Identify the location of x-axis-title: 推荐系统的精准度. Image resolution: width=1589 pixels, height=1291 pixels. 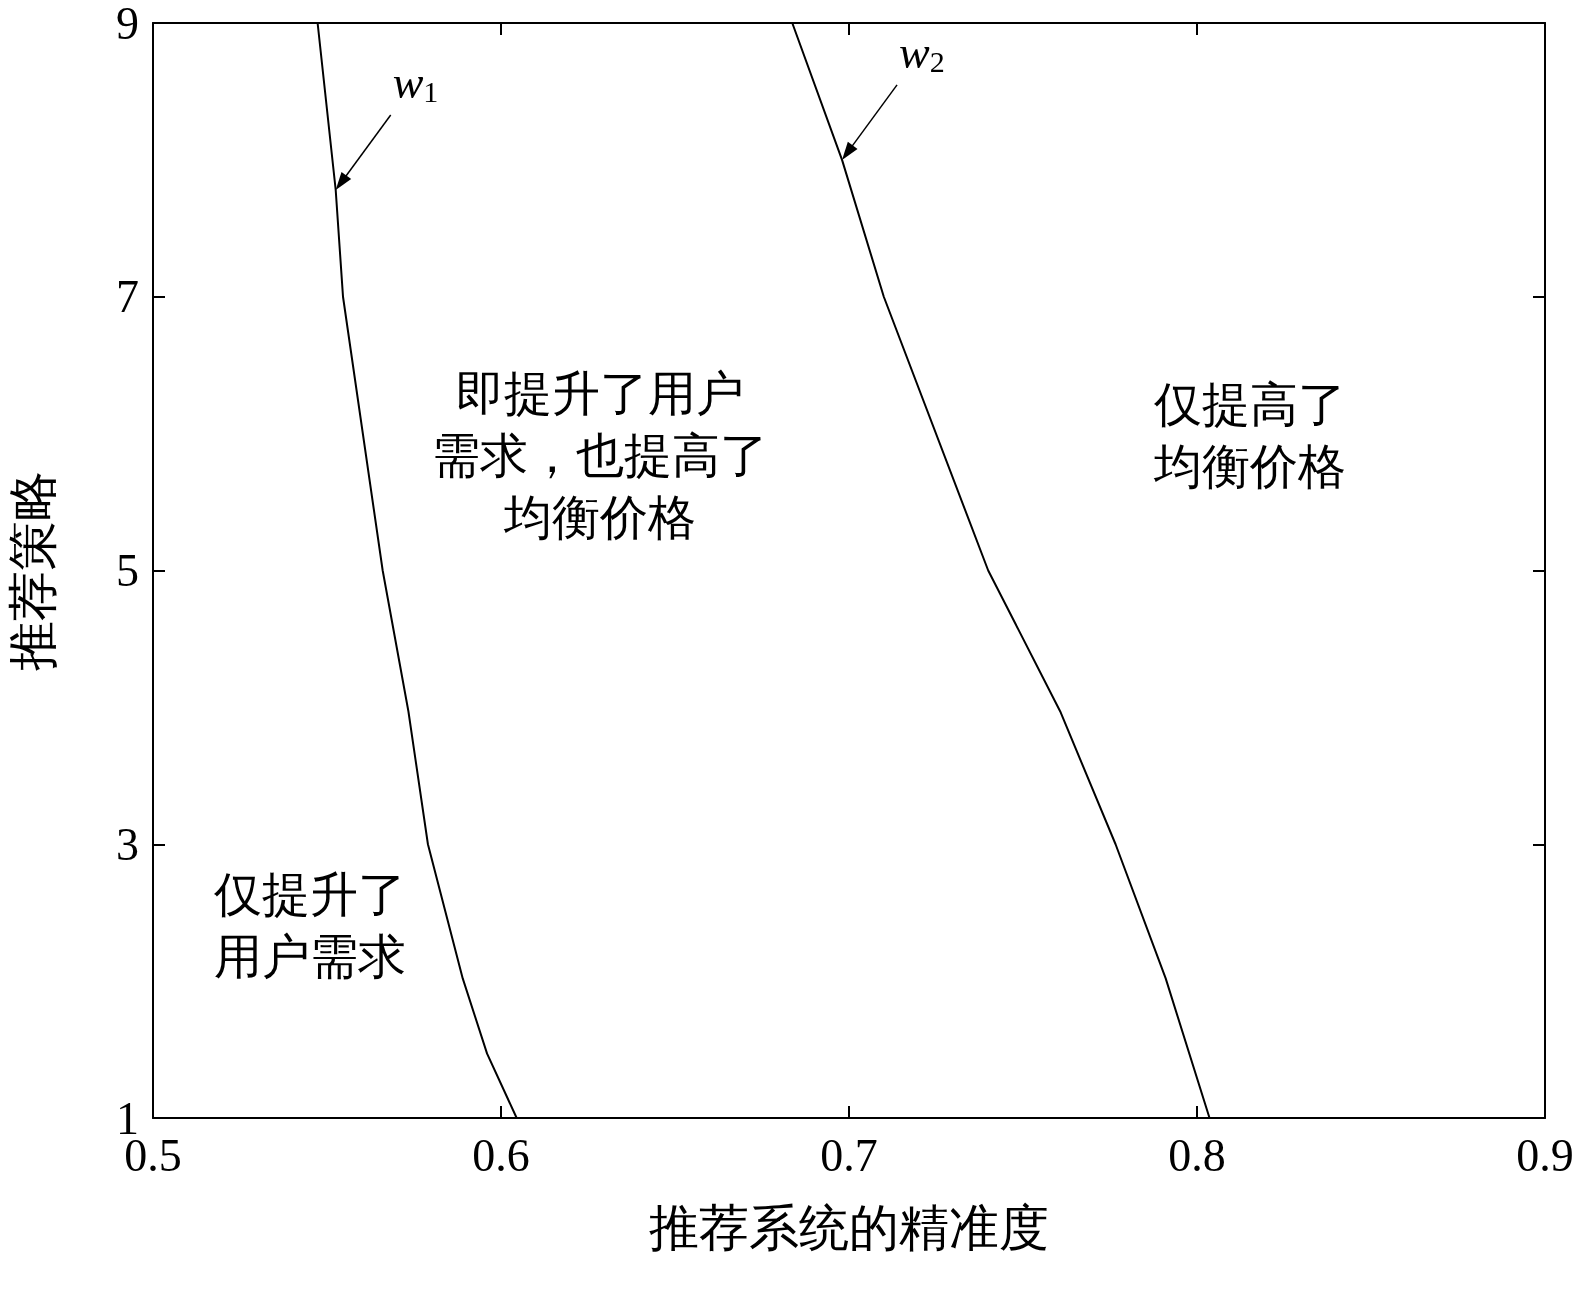
(849, 1228).